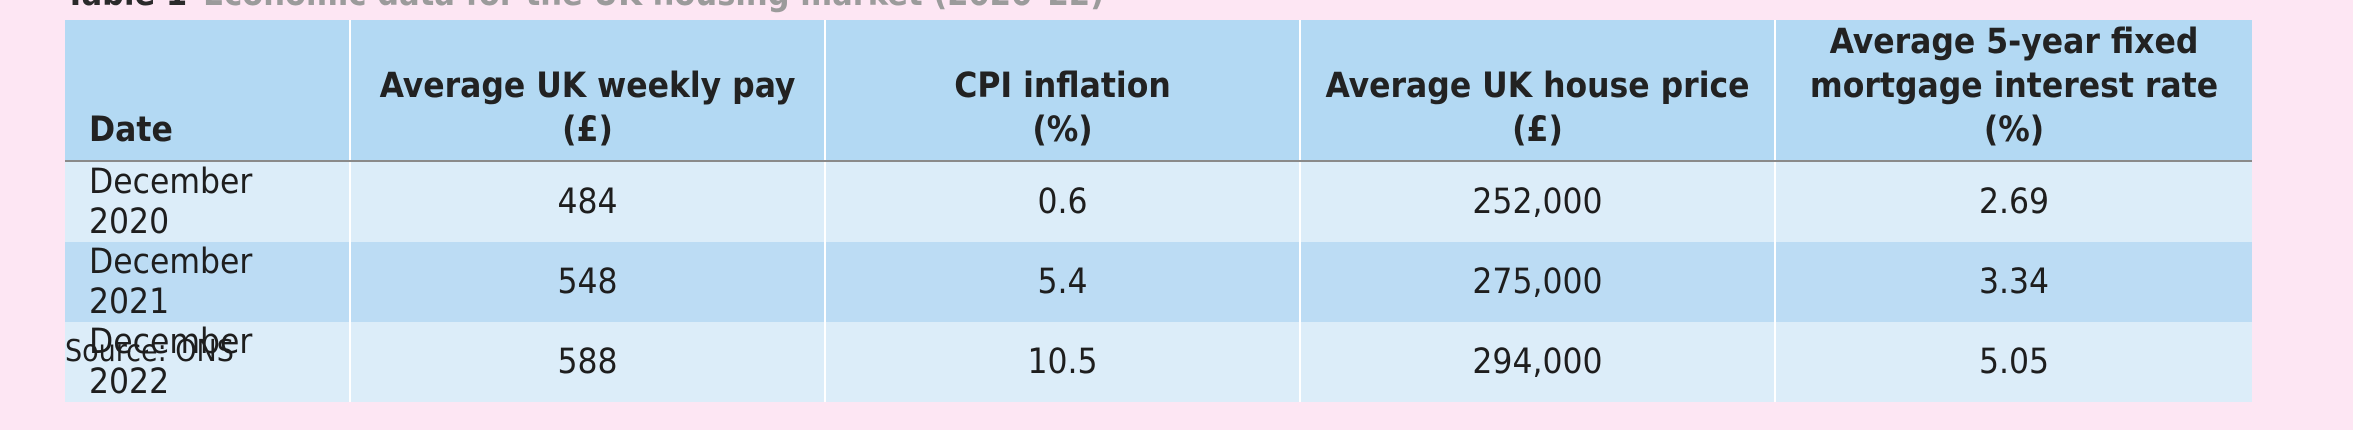  I want to click on header-house-price-line1: Average UK house price, so click(1537, 86).